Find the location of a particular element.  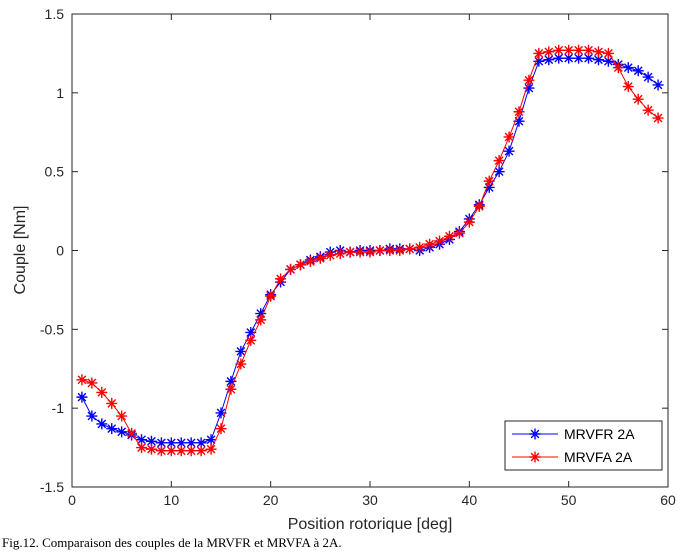

legend-marker-mrvfr-2a-shape is located at coordinates (535, 434).